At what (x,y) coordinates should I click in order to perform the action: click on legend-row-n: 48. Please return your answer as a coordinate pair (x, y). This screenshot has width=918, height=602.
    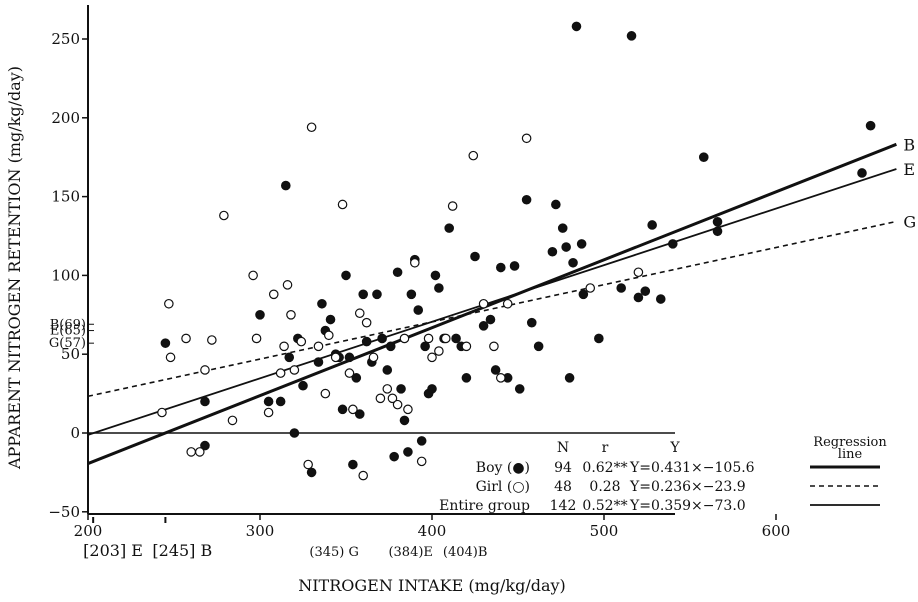
    Looking at the image, I should click on (563, 487).